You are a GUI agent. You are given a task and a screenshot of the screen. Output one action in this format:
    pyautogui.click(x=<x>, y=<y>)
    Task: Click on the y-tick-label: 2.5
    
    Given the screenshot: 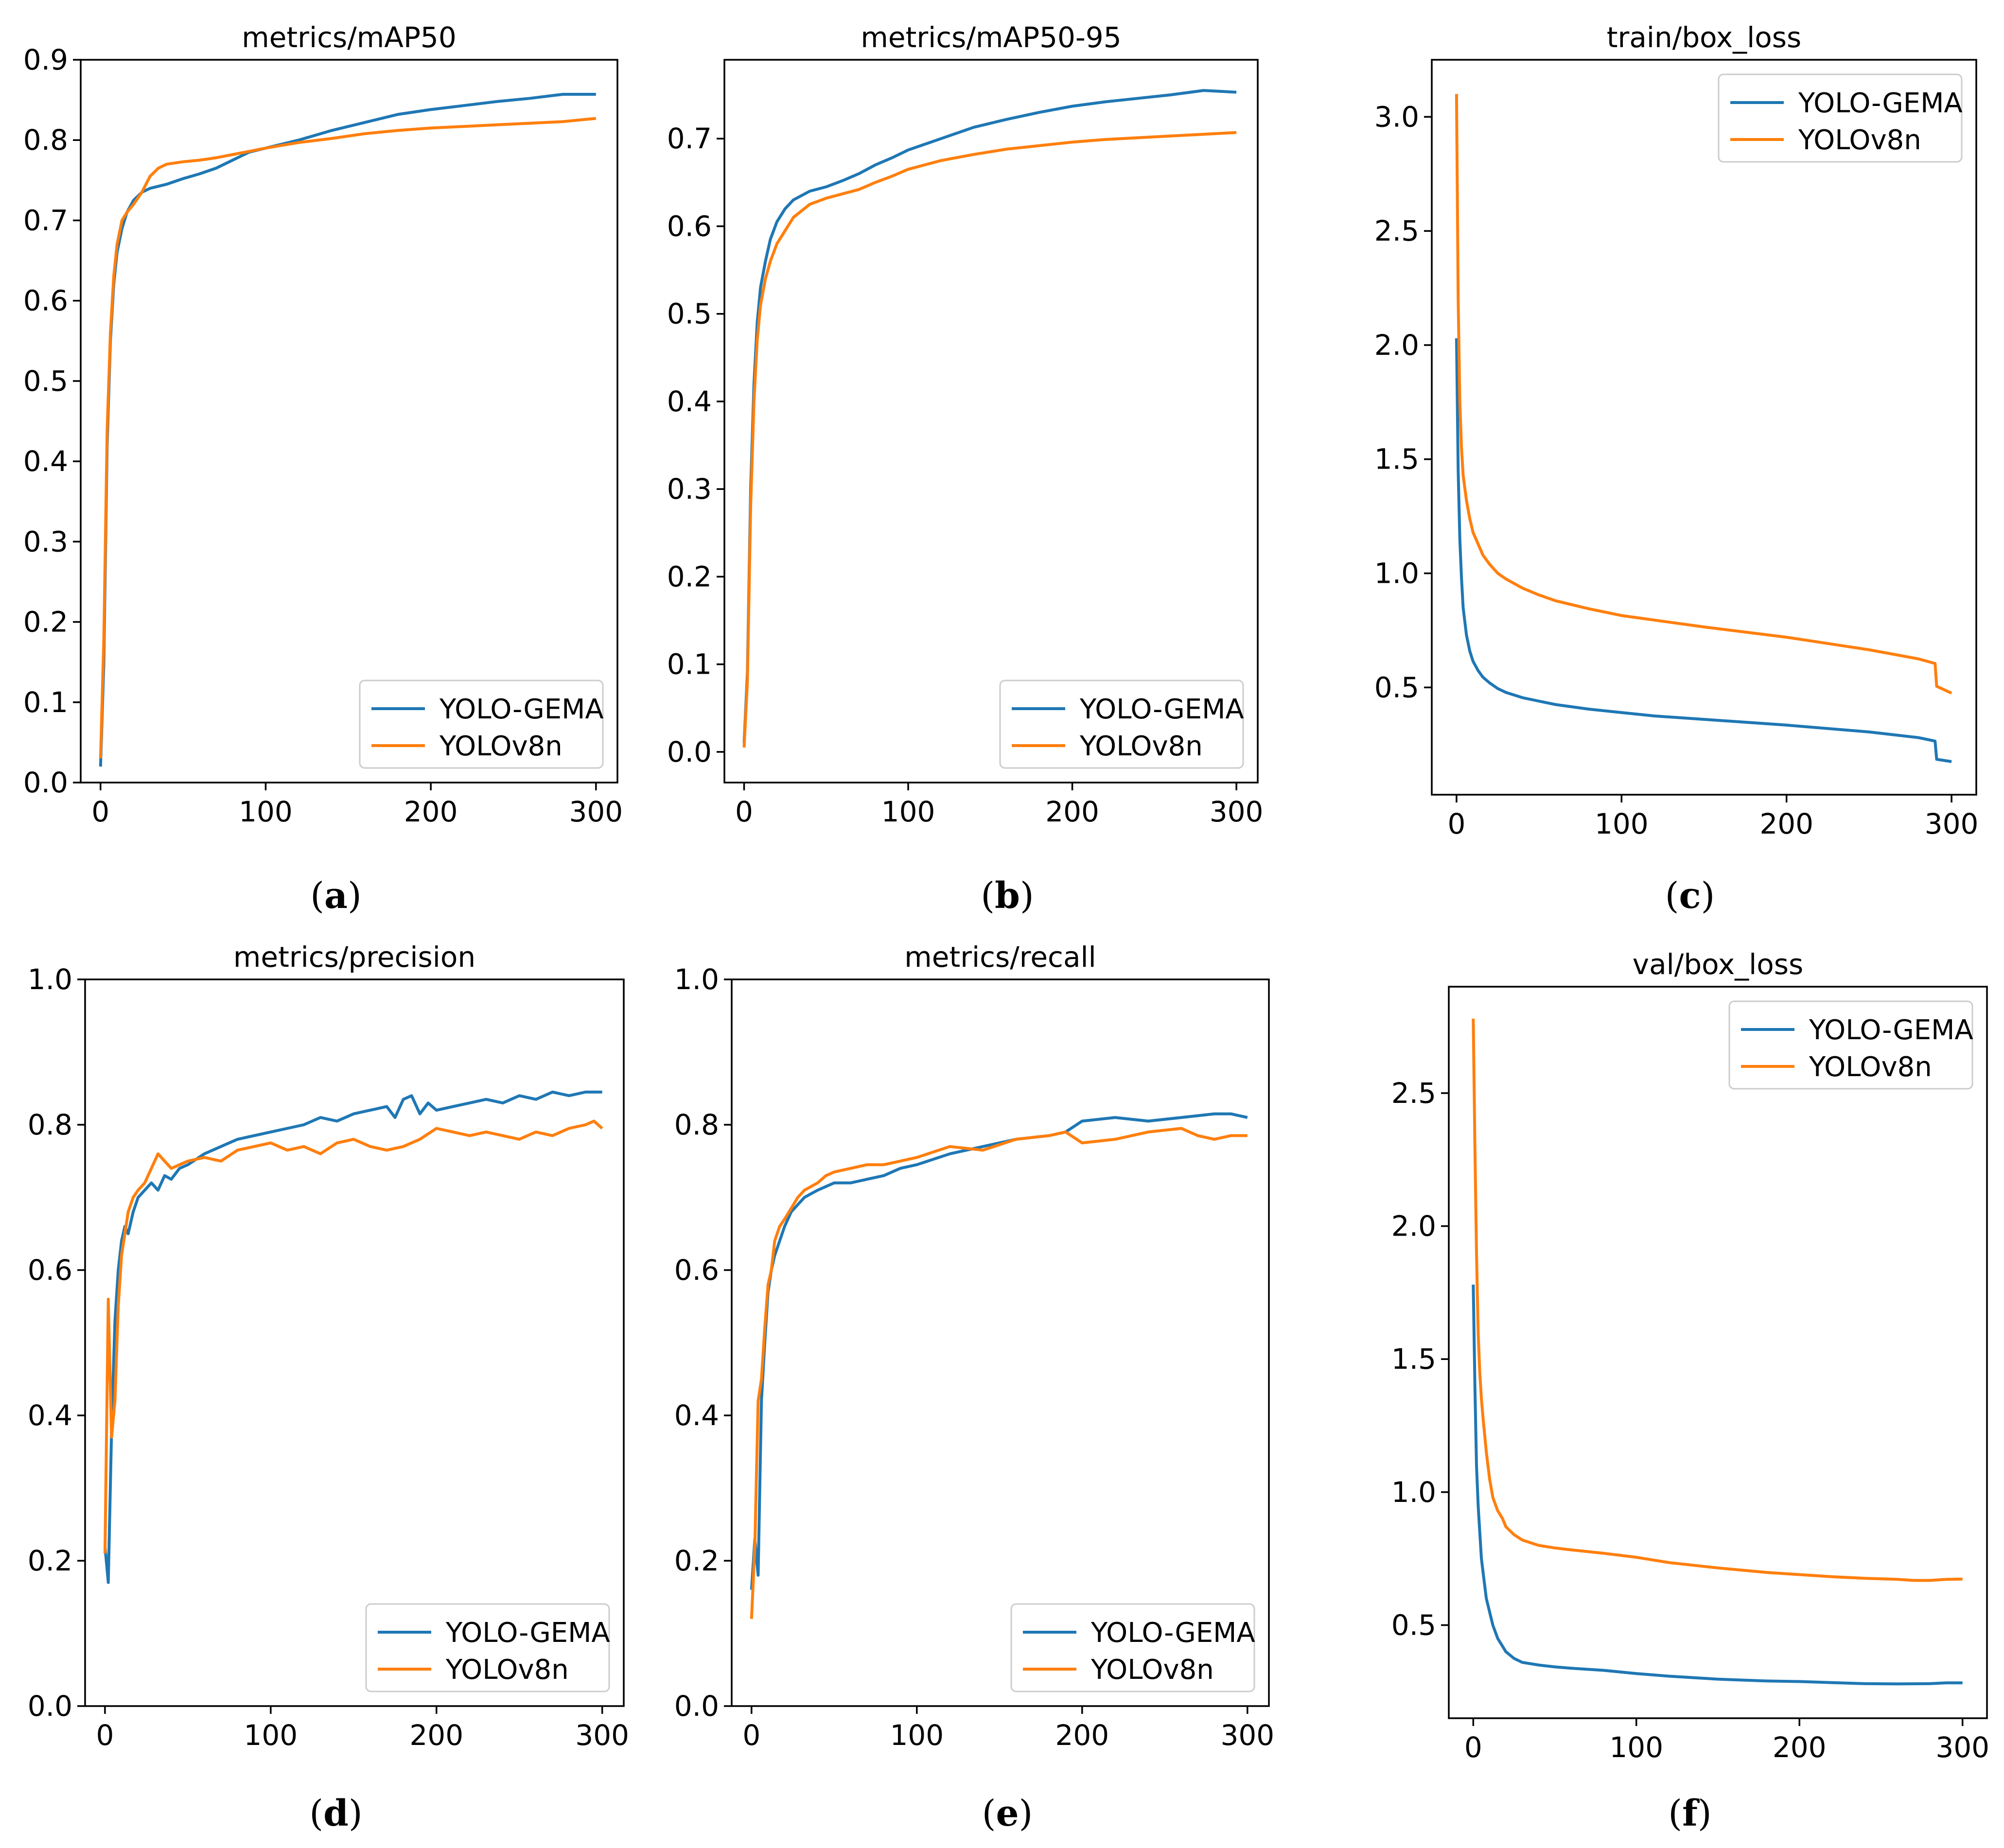 What is the action you would take?
    pyautogui.click(x=1413, y=1093)
    